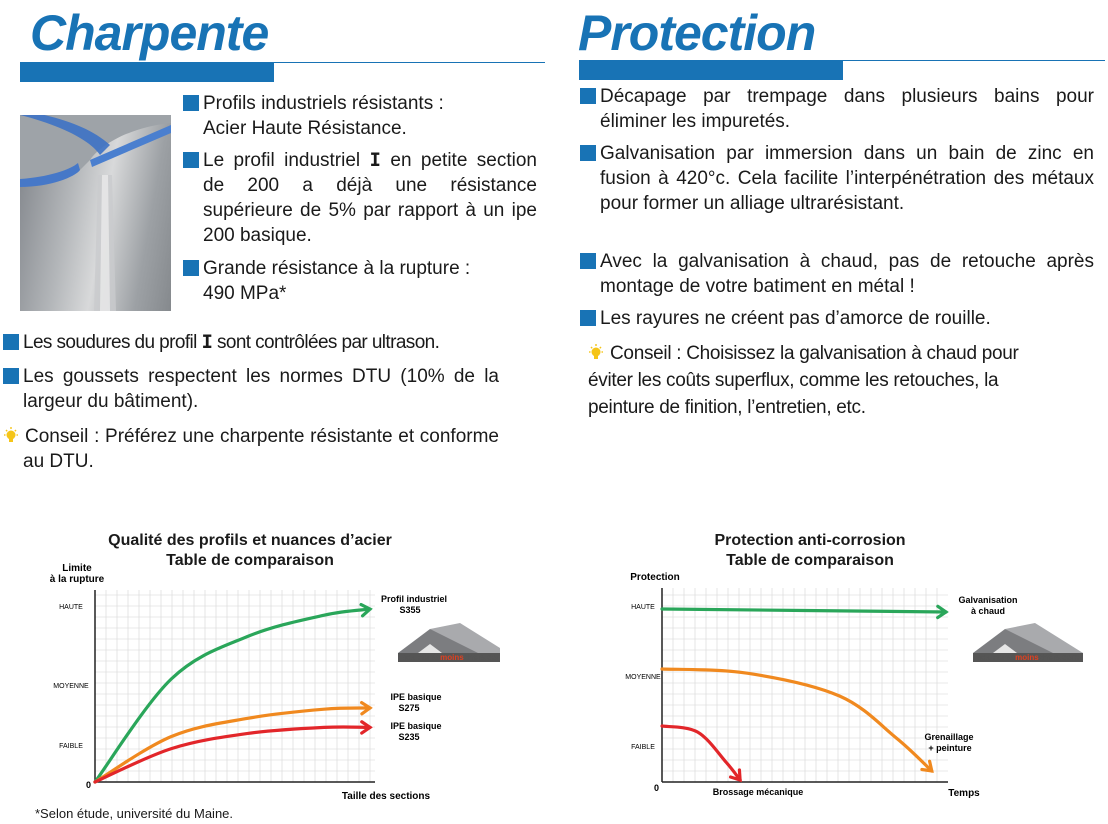  What do you see at coordinates (988, 611) in the screenshot?
I see `chart2-label-galva-2: à chaud` at bounding box center [988, 611].